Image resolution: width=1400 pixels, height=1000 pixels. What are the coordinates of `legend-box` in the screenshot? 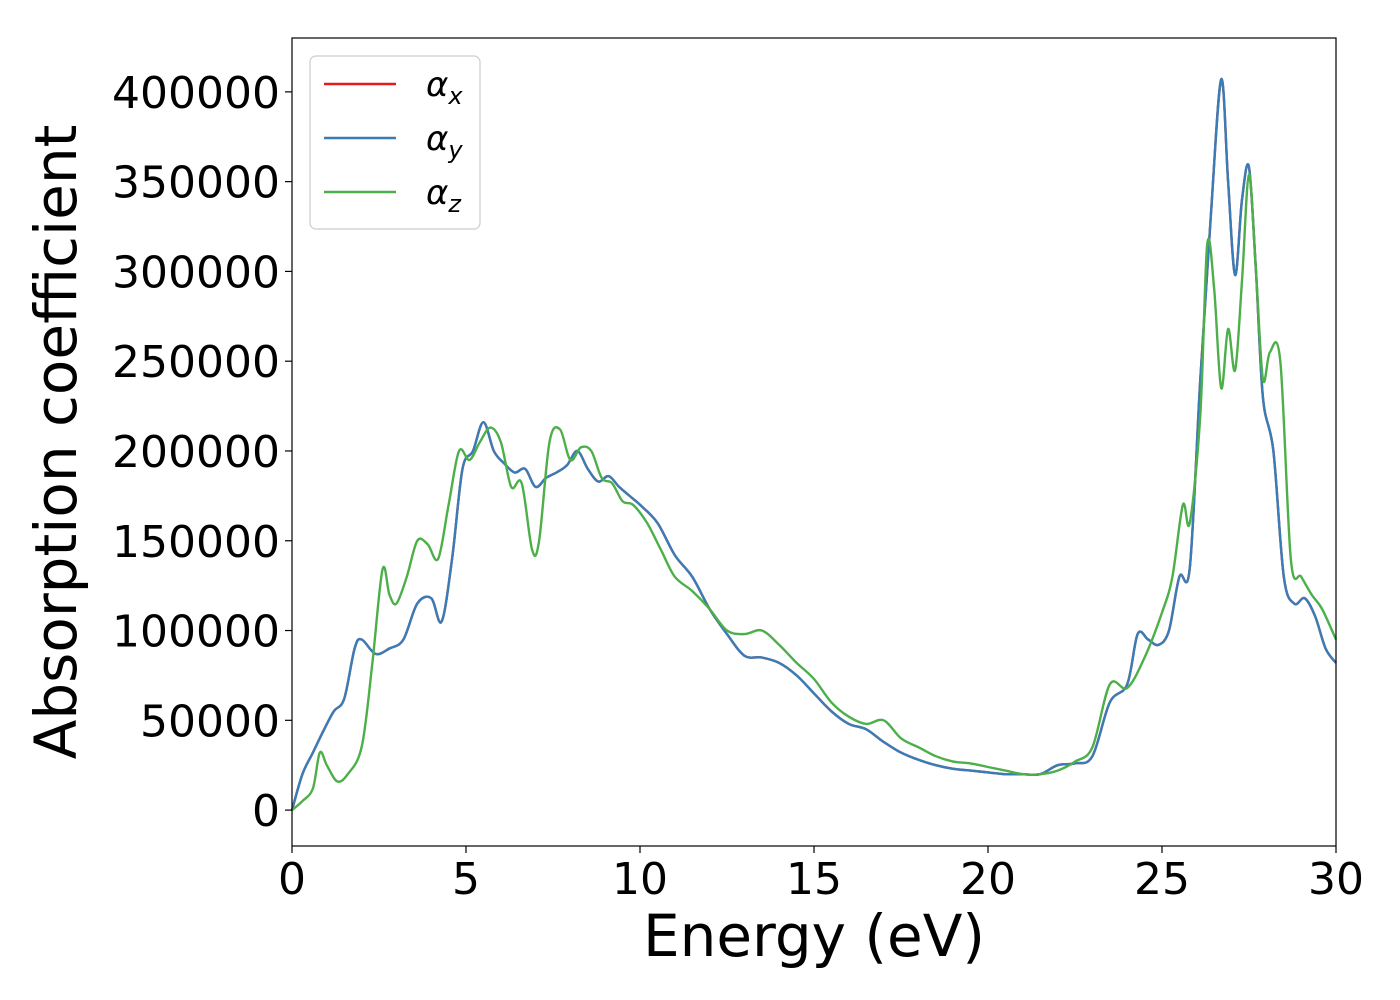 It's located at (395, 142).